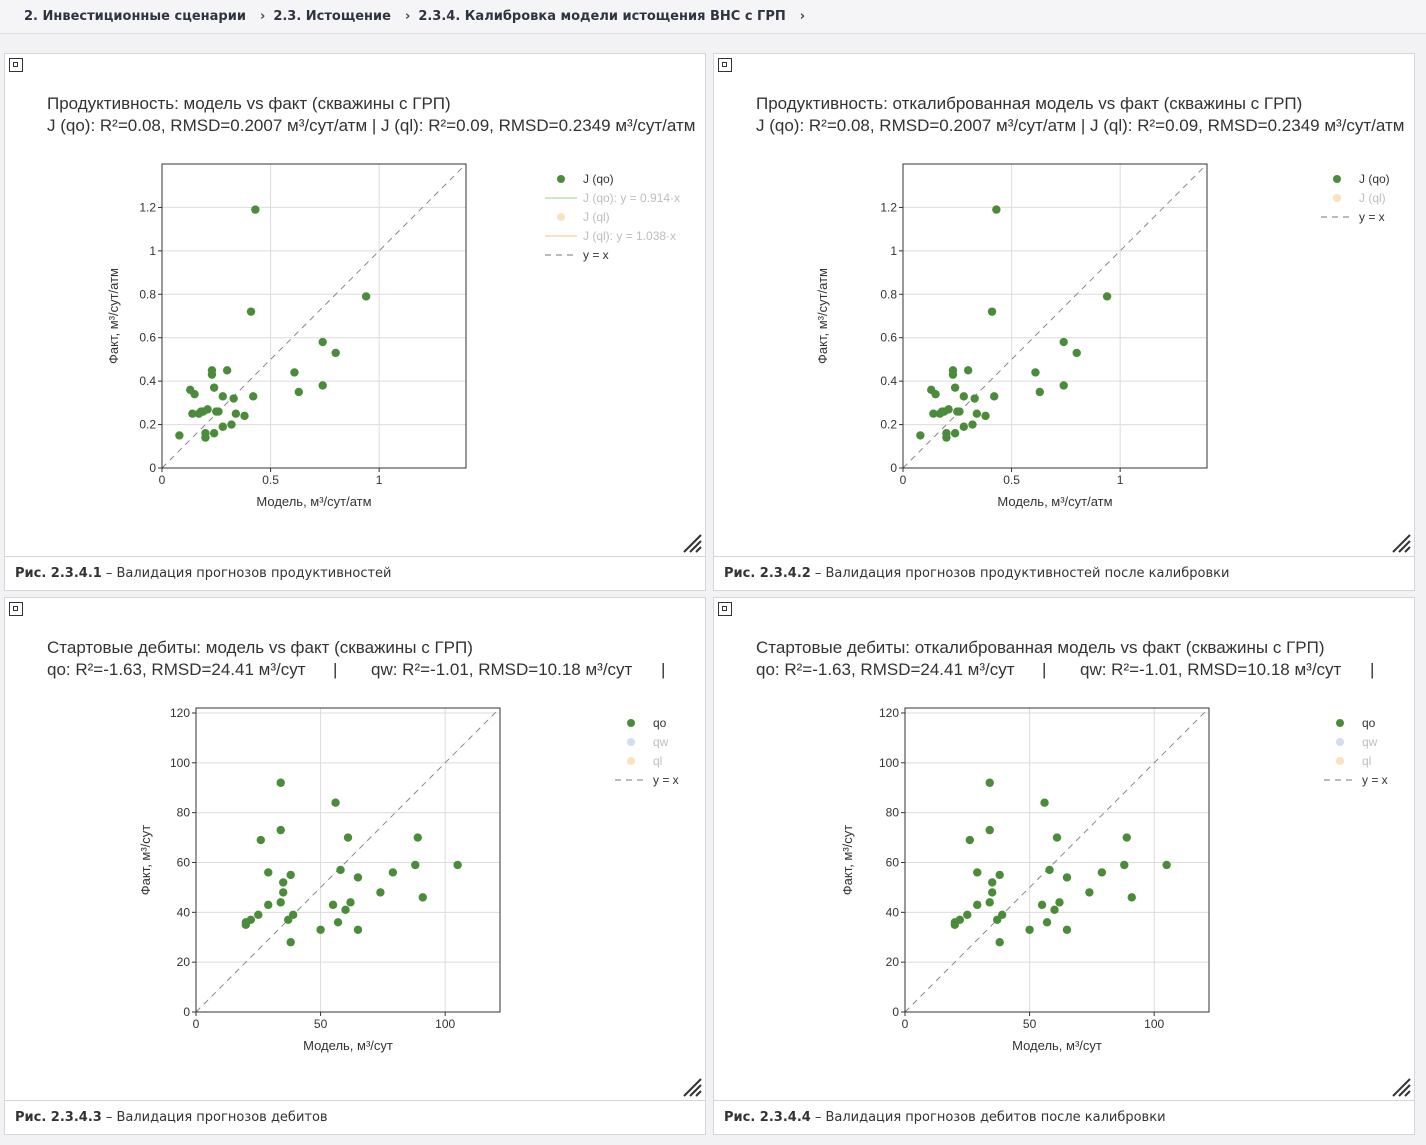  Describe the element at coordinates (1357, 742) in the screenshot. I see `legend-item: qw` at that location.